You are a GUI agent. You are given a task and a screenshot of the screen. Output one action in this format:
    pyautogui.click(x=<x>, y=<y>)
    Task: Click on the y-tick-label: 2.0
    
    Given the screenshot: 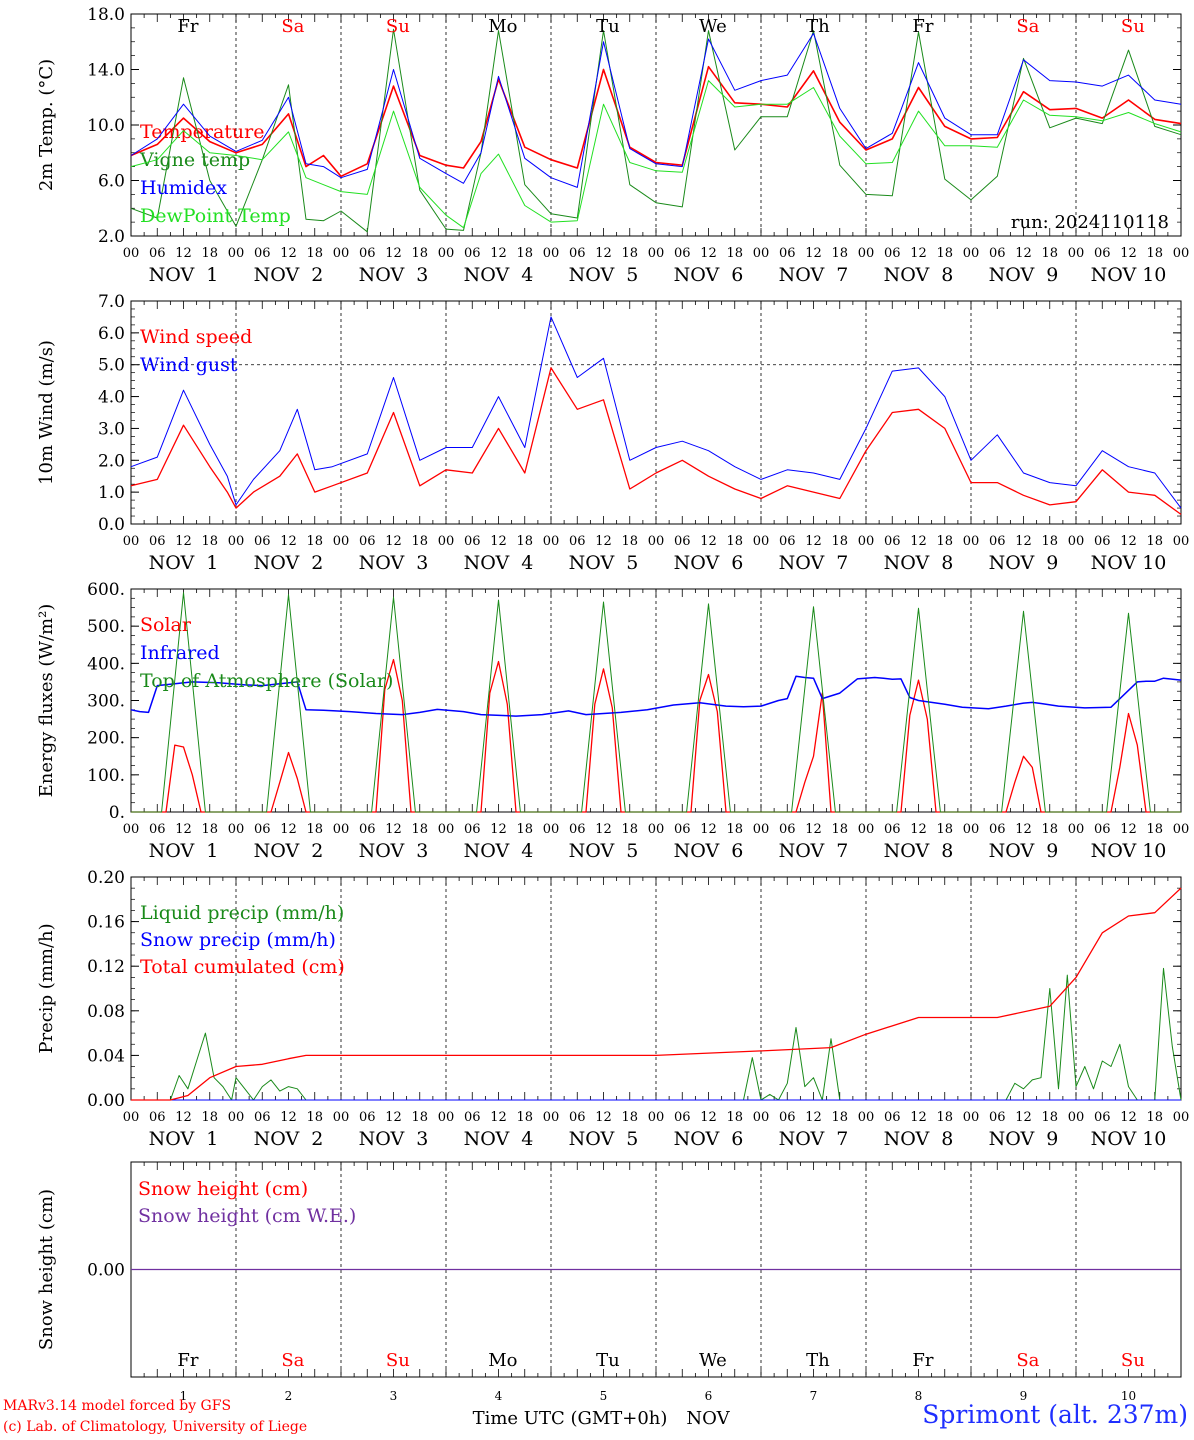 What is the action you would take?
    pyautogui.click(x=111, y=237)
    